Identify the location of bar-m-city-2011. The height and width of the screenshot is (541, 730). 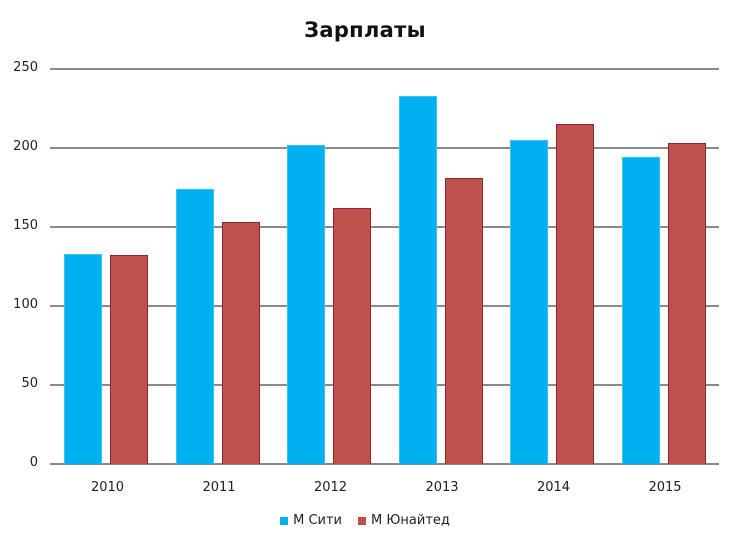
(194, 326).